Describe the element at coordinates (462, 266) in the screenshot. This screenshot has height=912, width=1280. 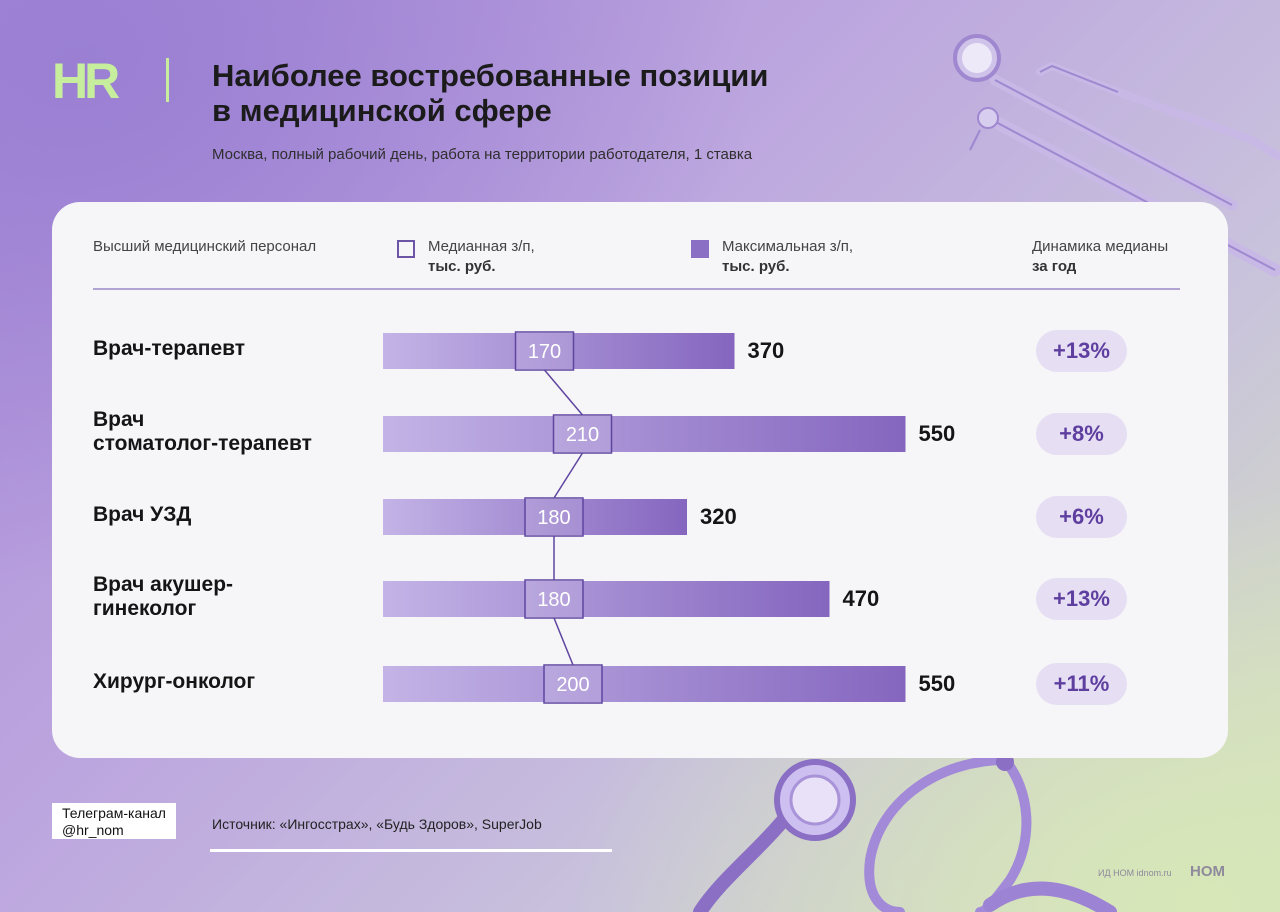
I see `header-median-line2: тыс. руб.` at that location.